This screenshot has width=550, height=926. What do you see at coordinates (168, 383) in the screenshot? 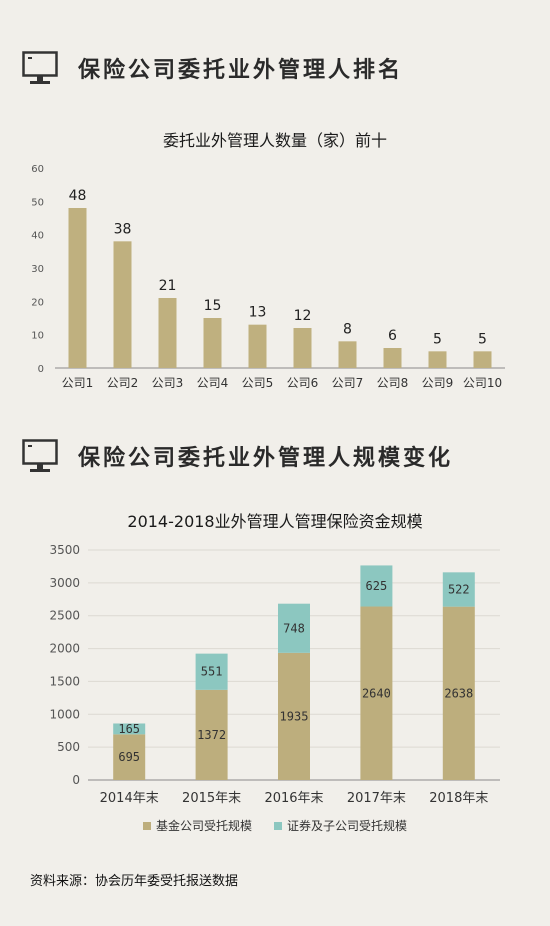
I see `x-category-label: 公司3` at bounding box center [168, 383].